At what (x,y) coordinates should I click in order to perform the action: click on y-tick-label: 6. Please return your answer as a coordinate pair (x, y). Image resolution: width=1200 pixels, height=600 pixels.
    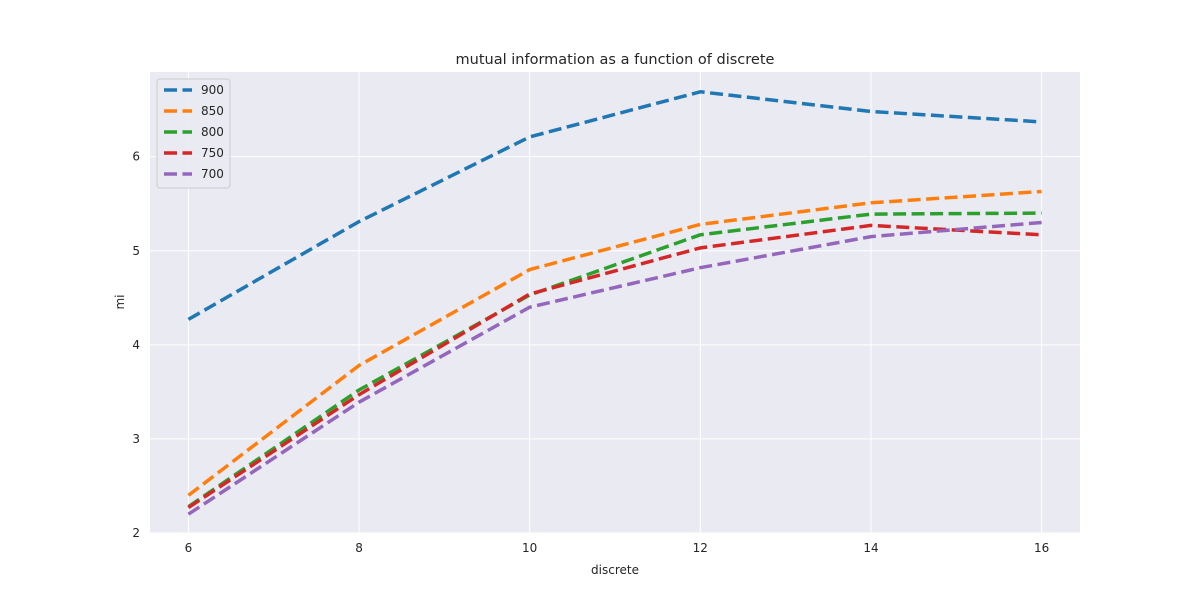
    Looking at the image, I should click on (136, 157).